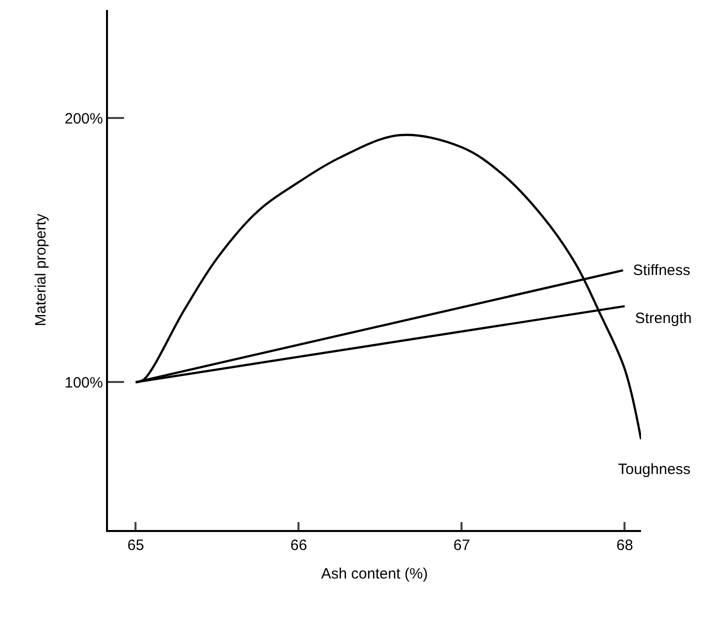 The height and width of the screenshot is (621, 709). Describe the element at coordinates (625, 545) in the screenshot. I see `x-tick-label: 68` at that location.